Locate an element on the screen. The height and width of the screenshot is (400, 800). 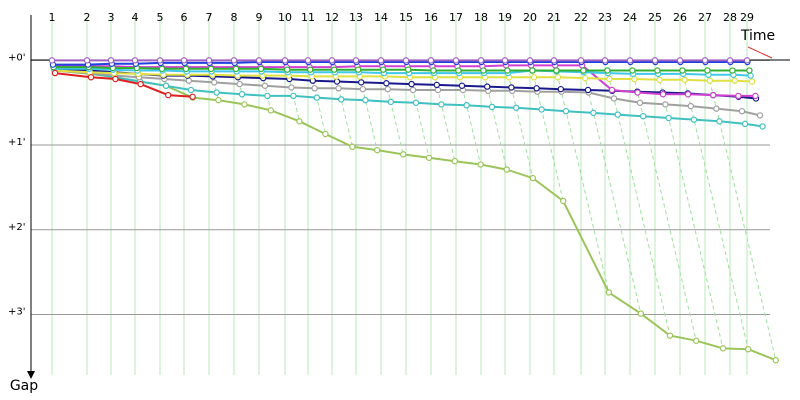
x-tick-label: 9 is located at coordinates (259, 17).